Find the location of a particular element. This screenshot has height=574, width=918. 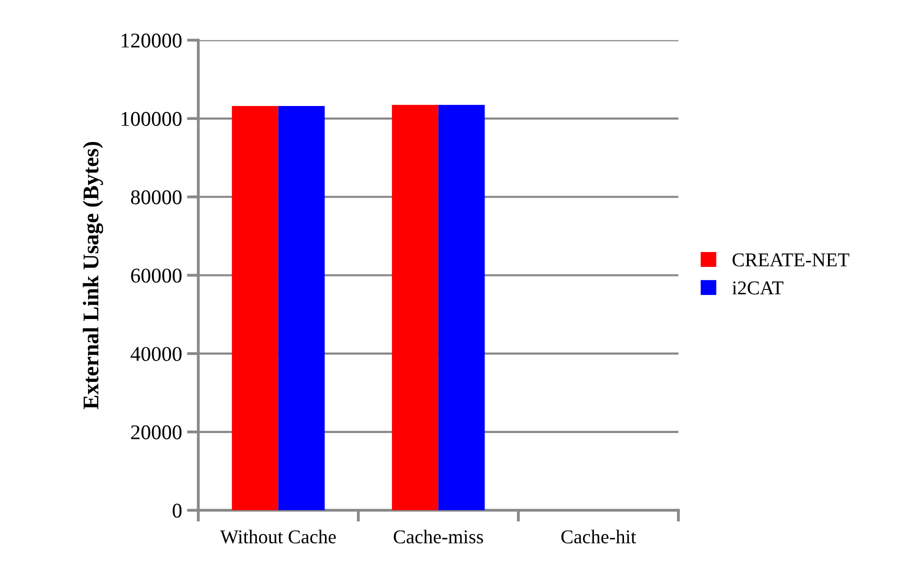

x-tick-label: Cache-miss is located at coordinates (438, 537).